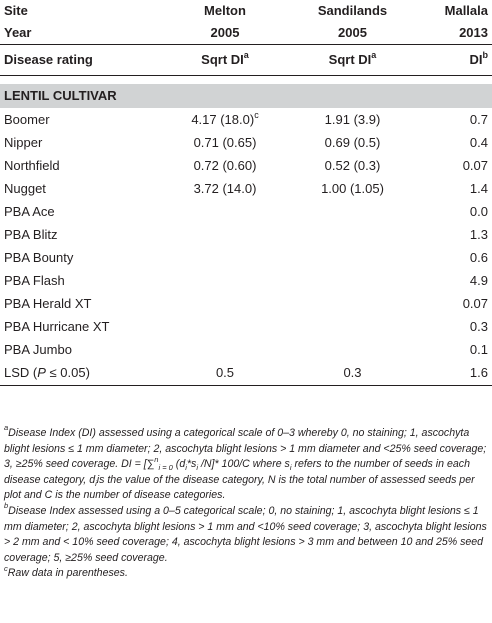  I want to click on table-row: PBA Herald XT 0.07, so click(246, 303).